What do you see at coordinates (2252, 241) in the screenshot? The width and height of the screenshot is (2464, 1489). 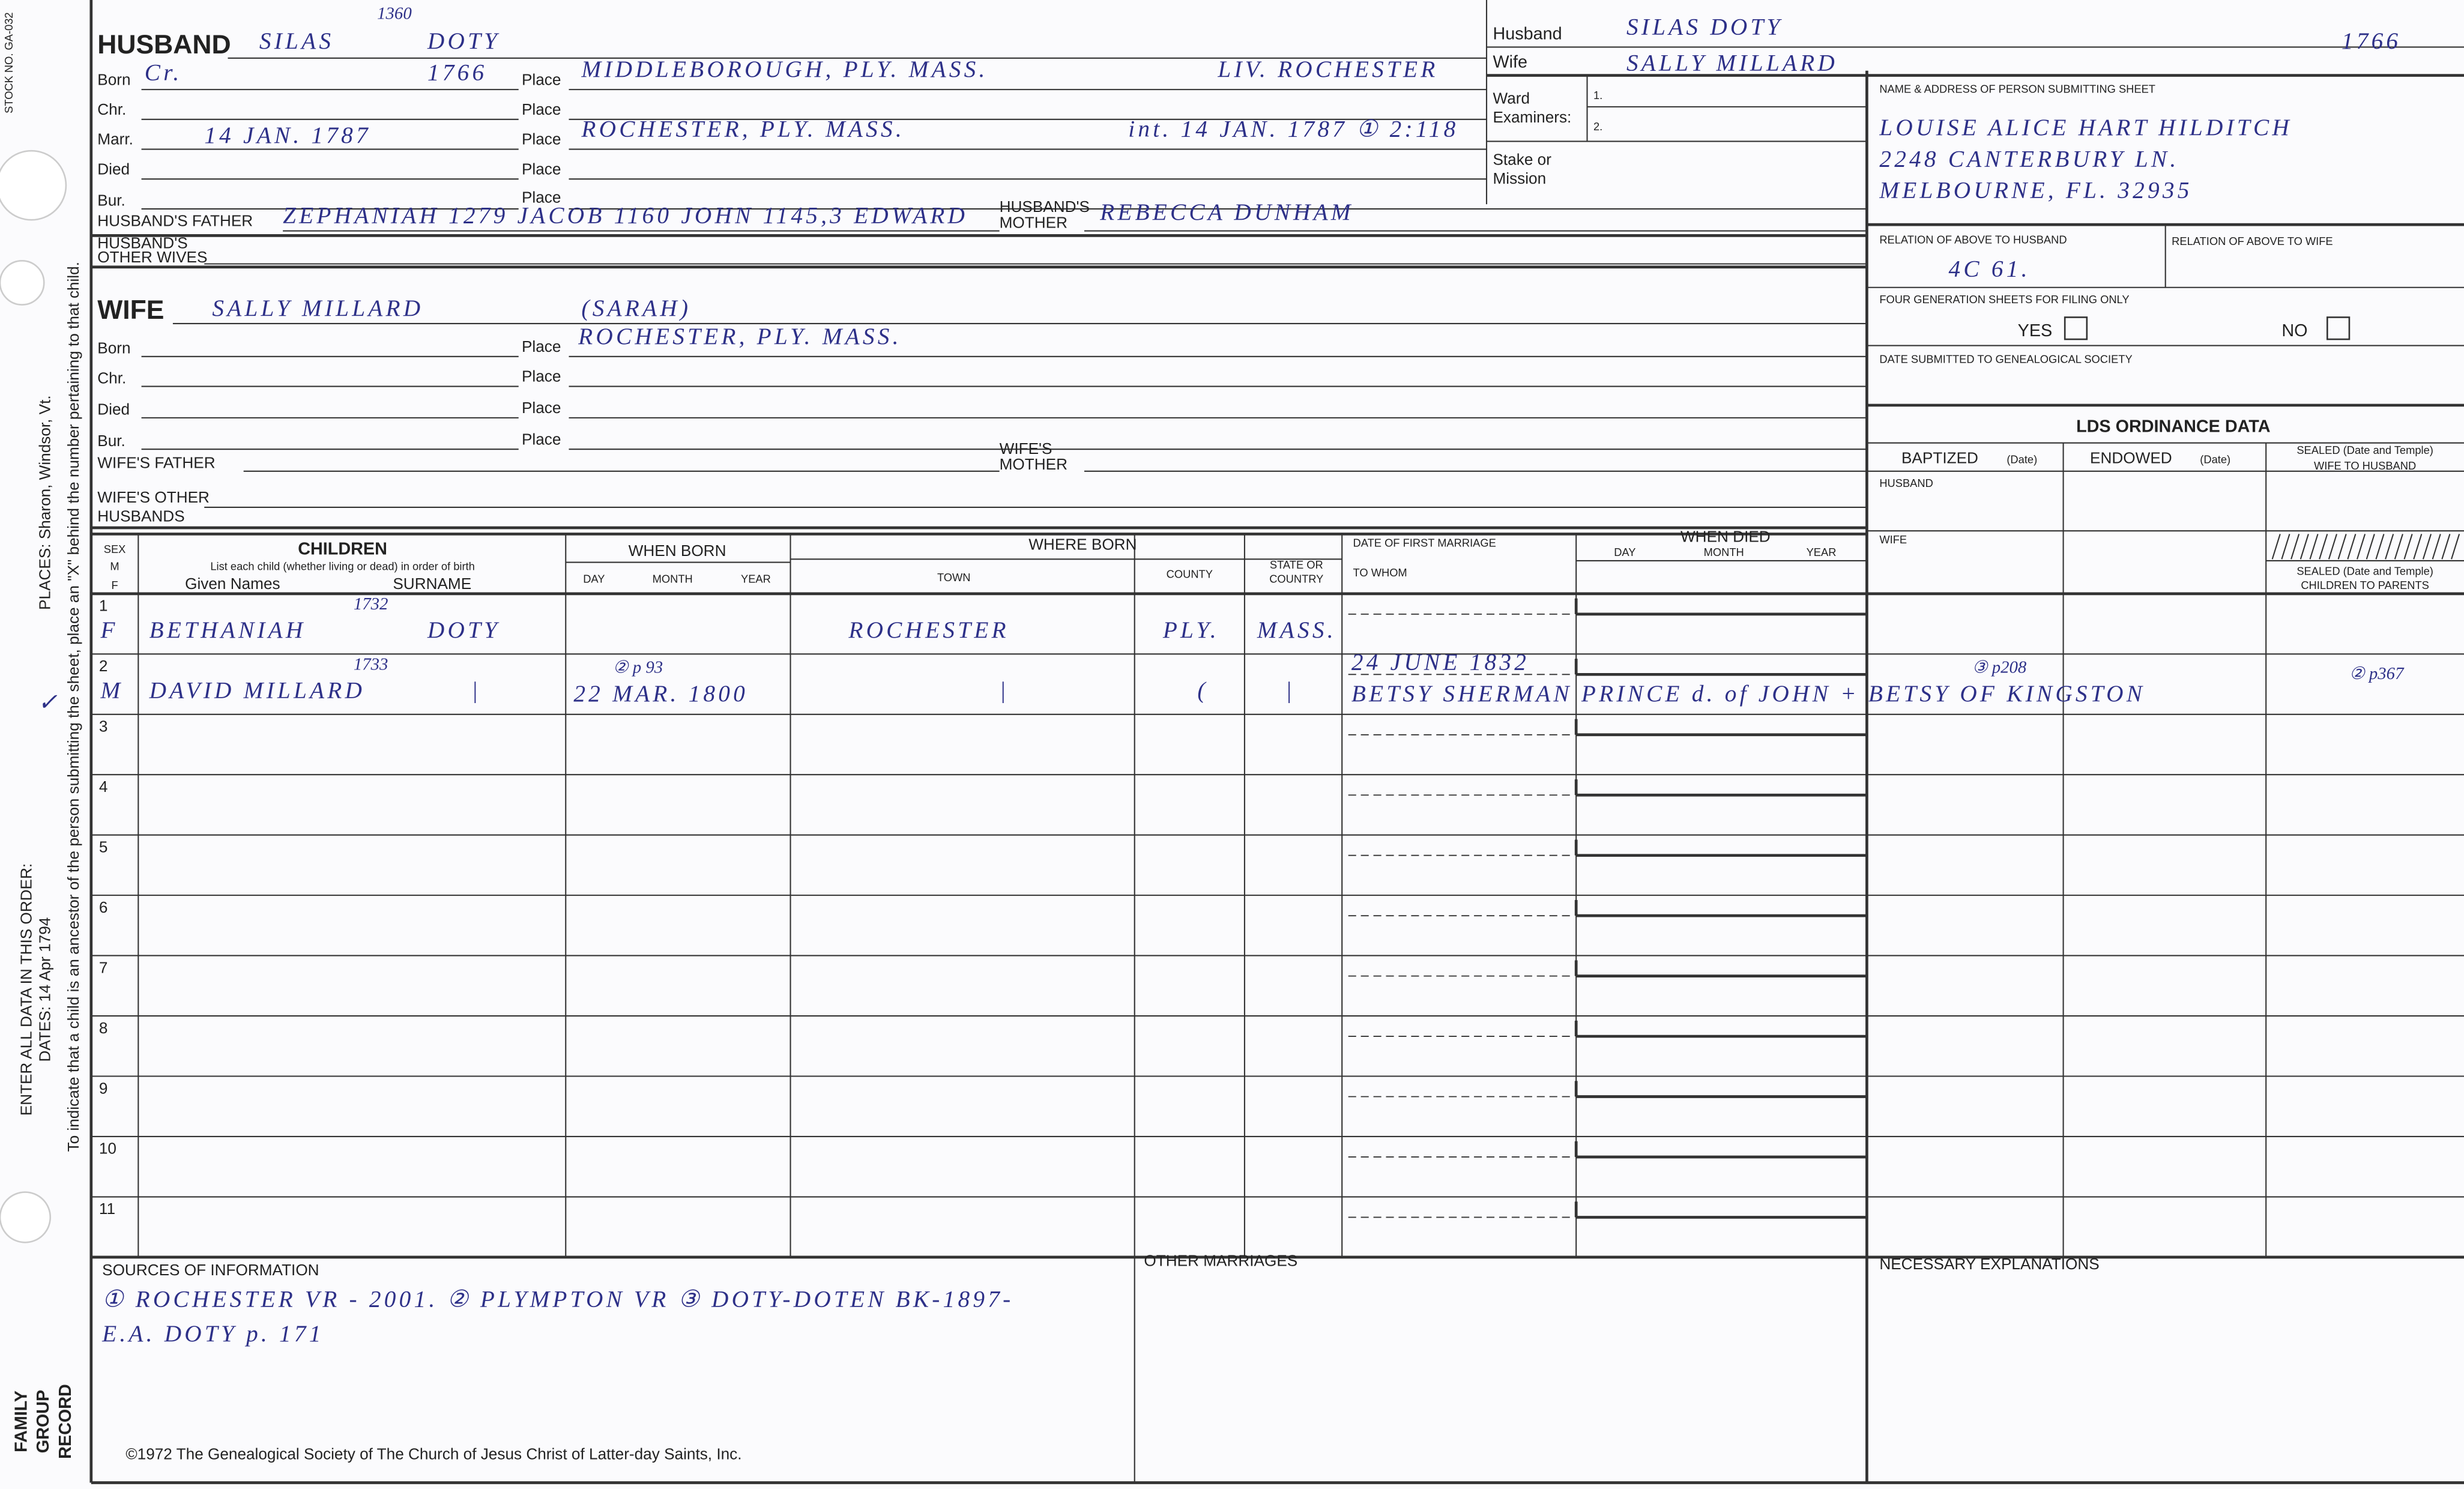 I see `relation-wife-label: RELATION OF ABOVE TO WIFE` at bounding box center [2252, 241].